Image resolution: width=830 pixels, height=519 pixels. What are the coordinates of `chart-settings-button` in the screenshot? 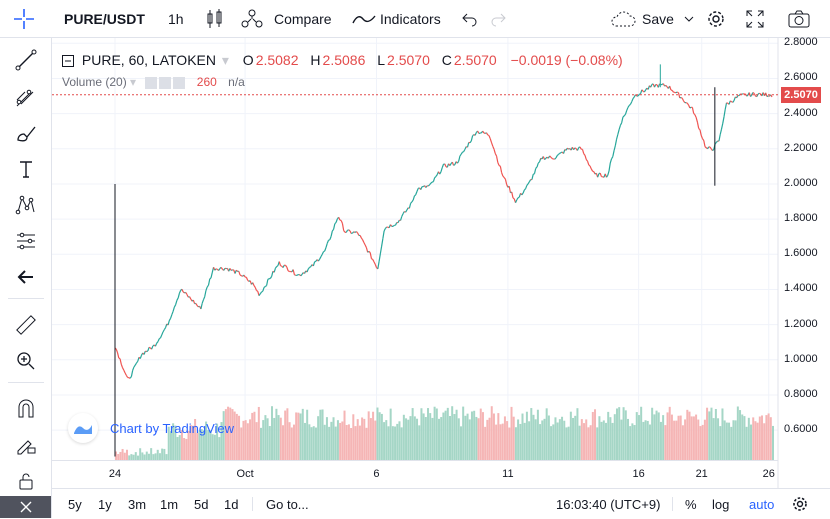 It's located at (800, 504).